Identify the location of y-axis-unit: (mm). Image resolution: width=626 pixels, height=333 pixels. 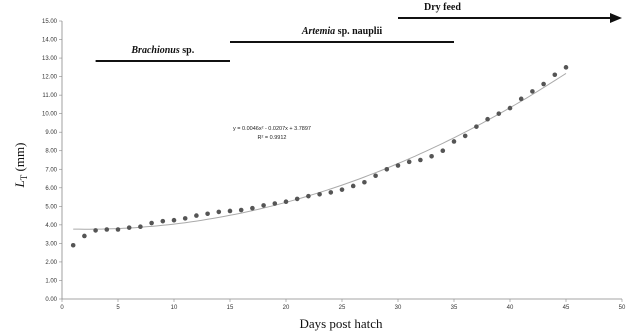
(19, 159).